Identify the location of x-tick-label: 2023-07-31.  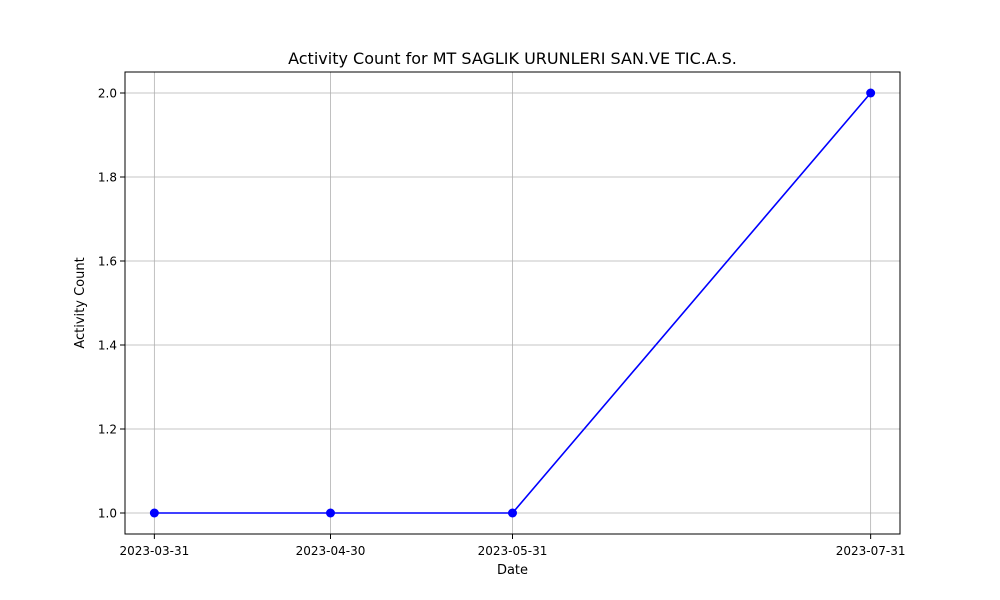
(871, 551).